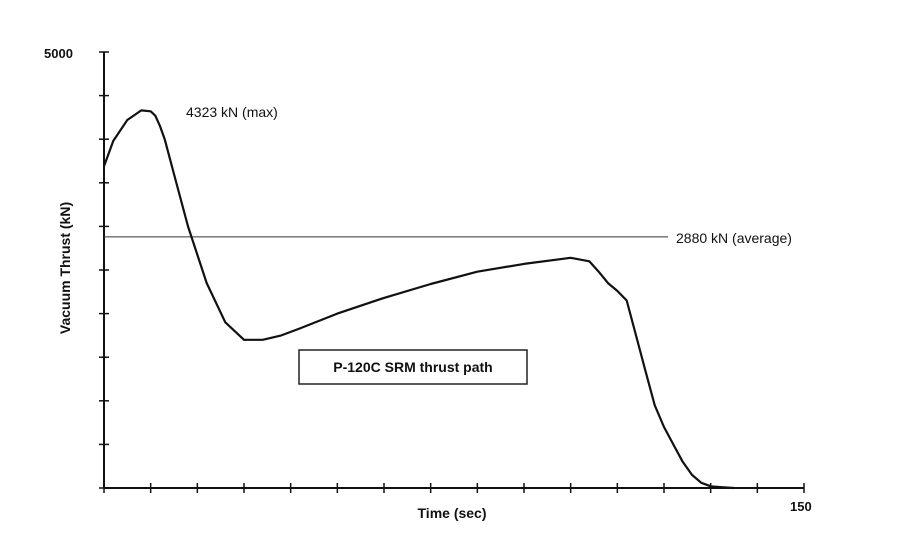 This screenshot has width=913, height=535. I want to click on x-axis-title: Time (sec), so click(452, 513).